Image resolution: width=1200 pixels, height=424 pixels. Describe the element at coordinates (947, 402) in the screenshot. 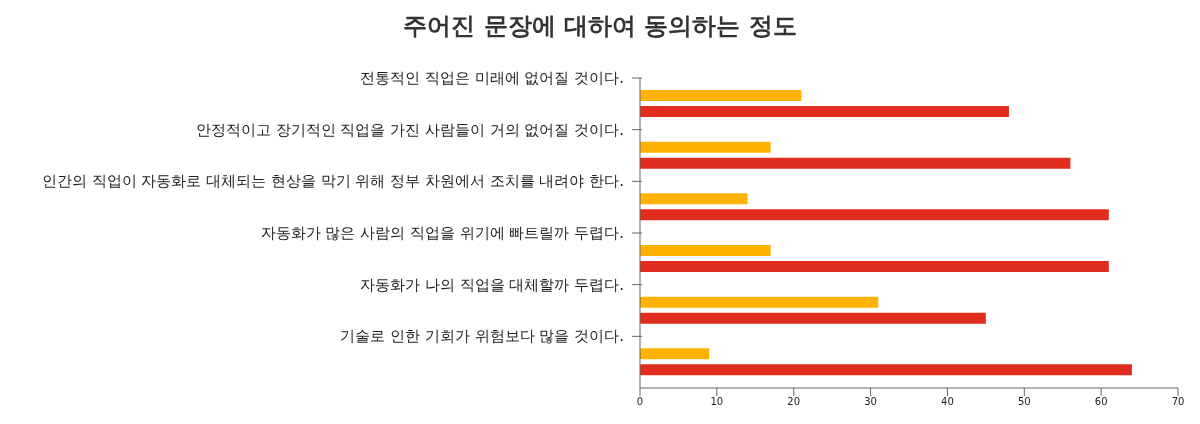

I see `x-tick-label: 40` at that location.